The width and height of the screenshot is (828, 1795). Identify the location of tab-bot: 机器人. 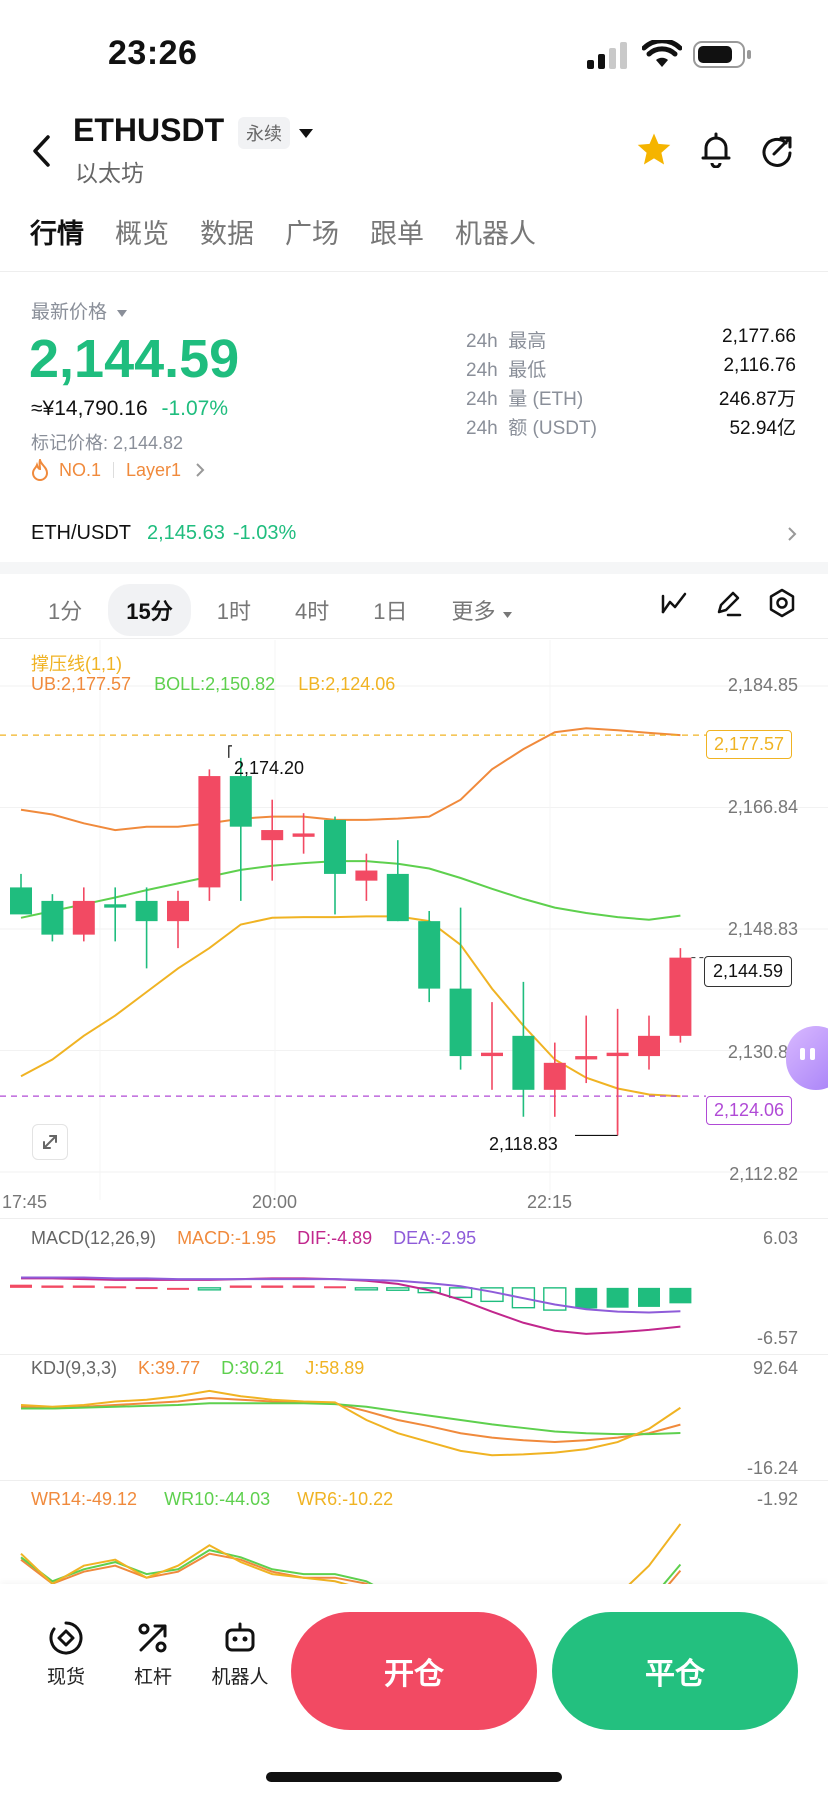
(495, 234).